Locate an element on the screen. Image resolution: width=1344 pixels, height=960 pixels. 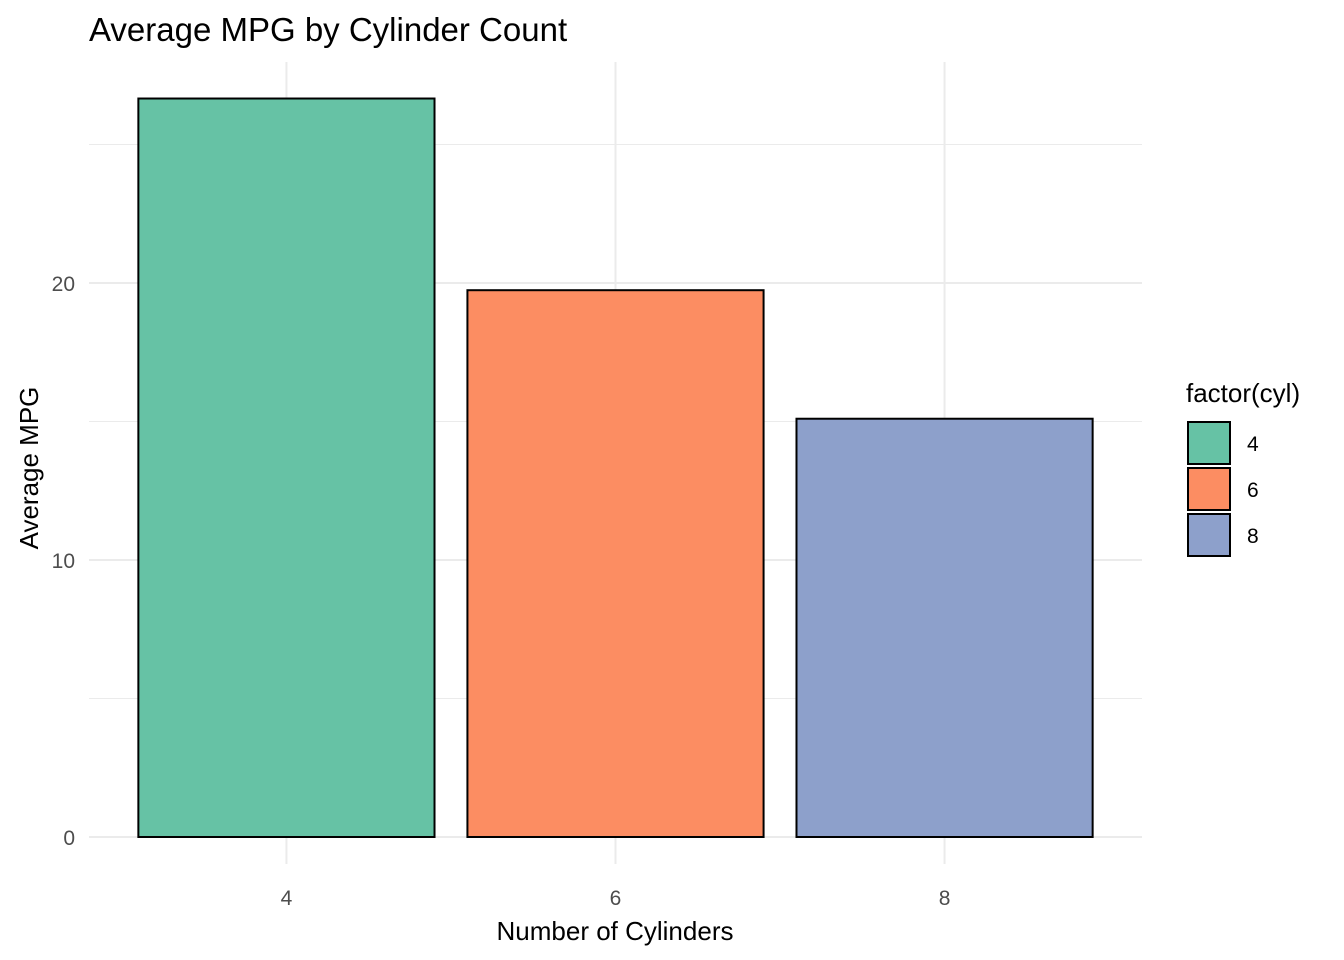
x-tick-label: 4 is located at coordinates (287, 898).